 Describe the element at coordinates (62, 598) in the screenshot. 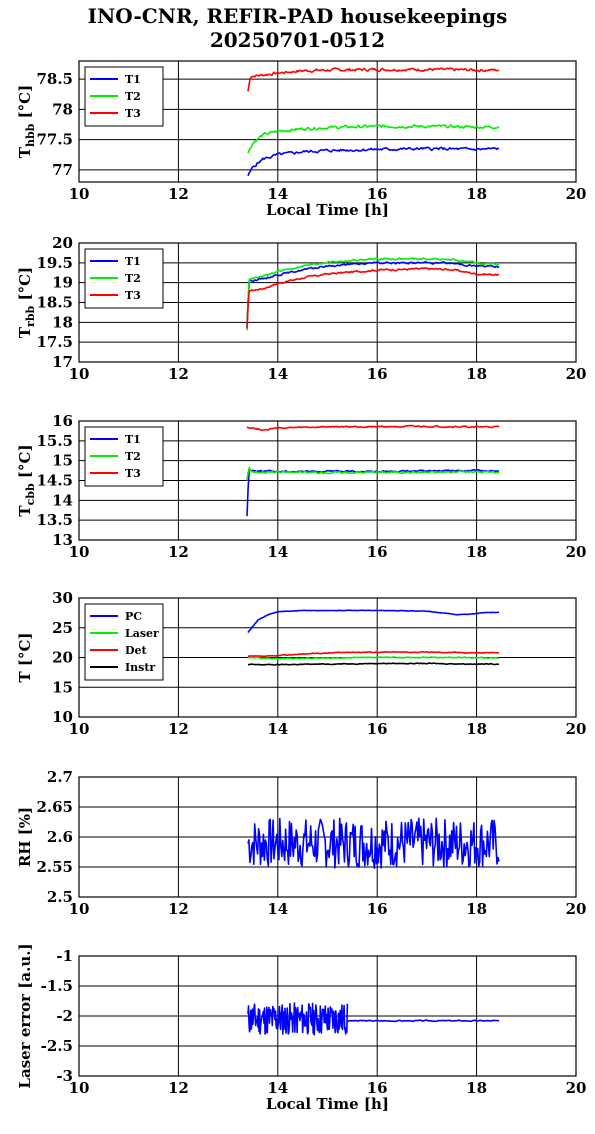

I see `y-tick-label: 30` at that location.